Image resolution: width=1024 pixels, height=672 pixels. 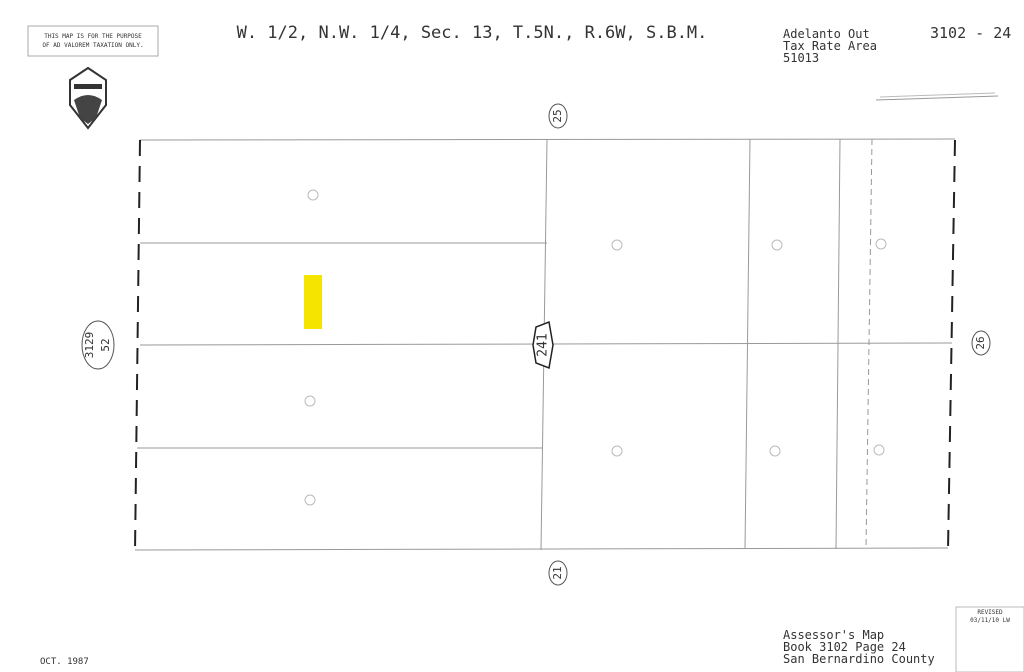 What do you see at coordinates (313, 302) in the screenshot?
I see `highlighted-parcel` at bounding box center [313, 302].